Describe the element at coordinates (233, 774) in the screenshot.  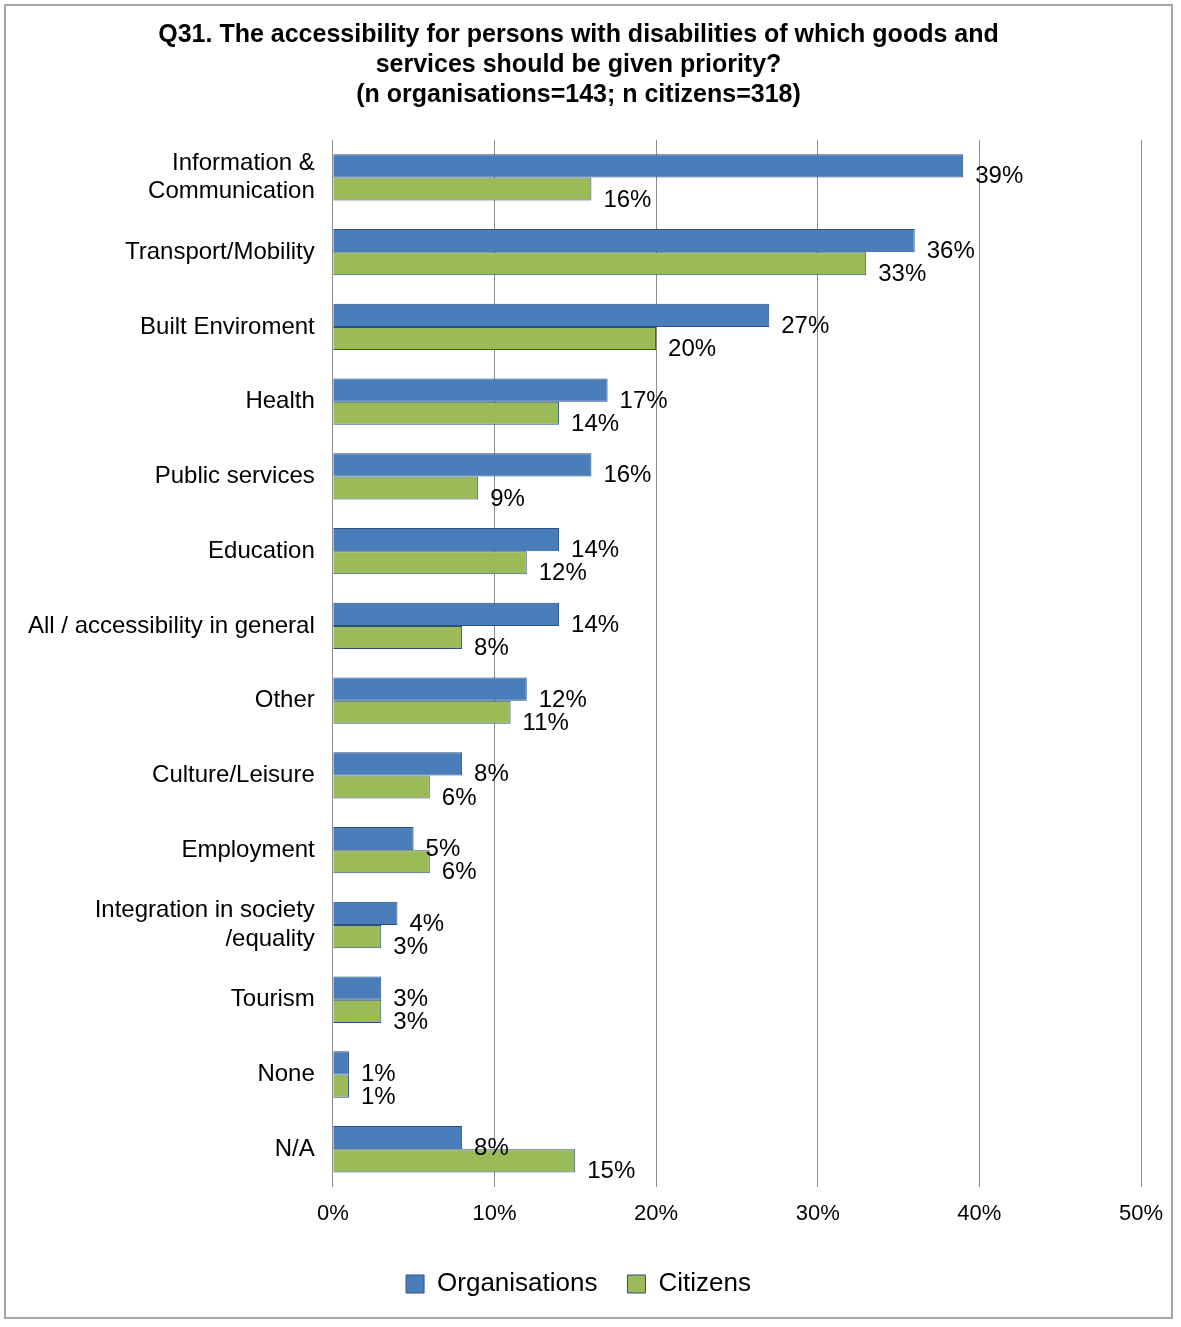
I see `y-tick-label: Culture/Leisure` at that location.